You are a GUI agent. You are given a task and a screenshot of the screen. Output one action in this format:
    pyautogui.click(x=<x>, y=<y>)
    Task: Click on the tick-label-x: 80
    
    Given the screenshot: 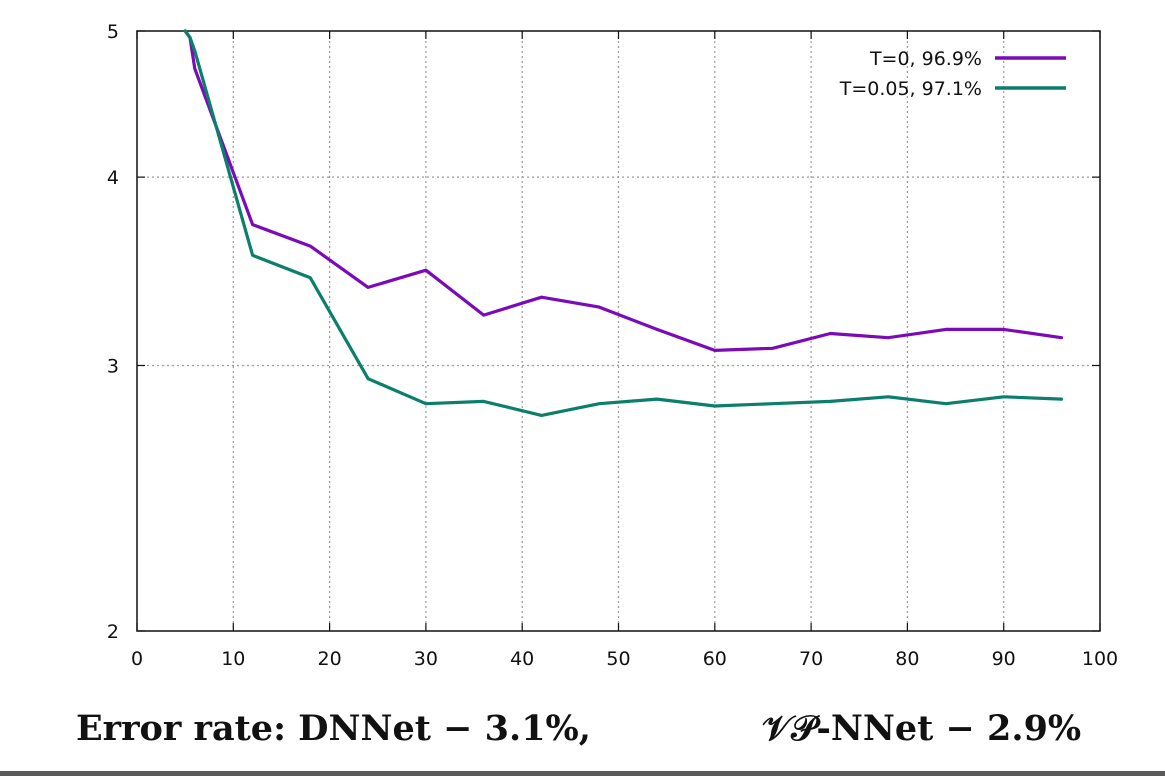 What is the action you would take?
    pyautogui.click(x=907, y=659)
    